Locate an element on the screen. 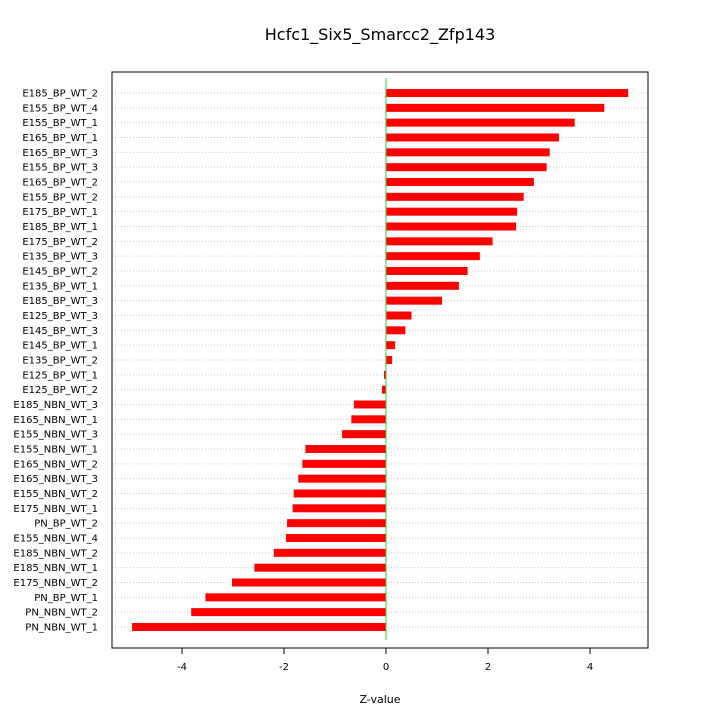 This screenshot has height=720, width=720. y-tick-label: E145_BP_WT_3 is located at coordinates (60, 331).